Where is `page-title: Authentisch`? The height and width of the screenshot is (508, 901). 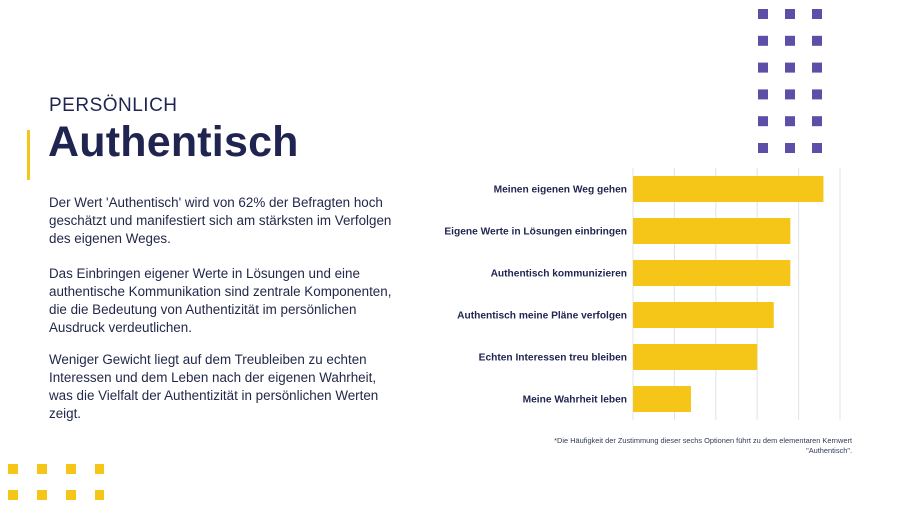
page-title: Authentisch is located at coordinates (173, 142).